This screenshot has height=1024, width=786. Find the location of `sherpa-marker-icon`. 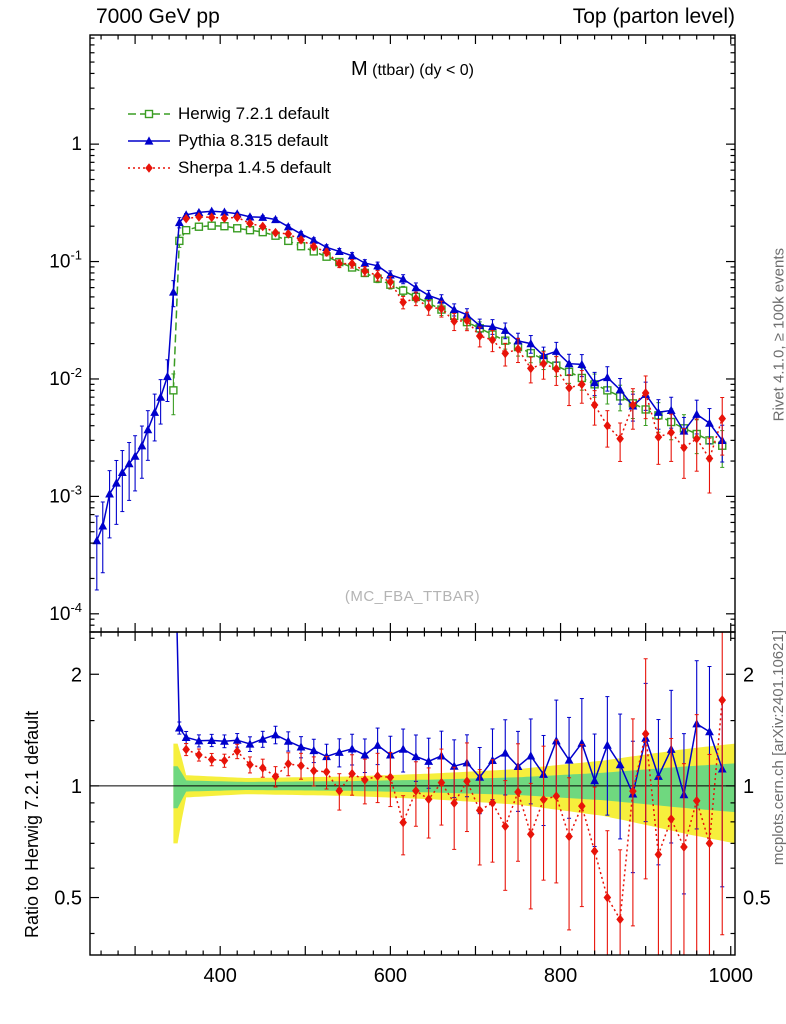

sherpa-marker-icon is located at coordinates (149, 168).